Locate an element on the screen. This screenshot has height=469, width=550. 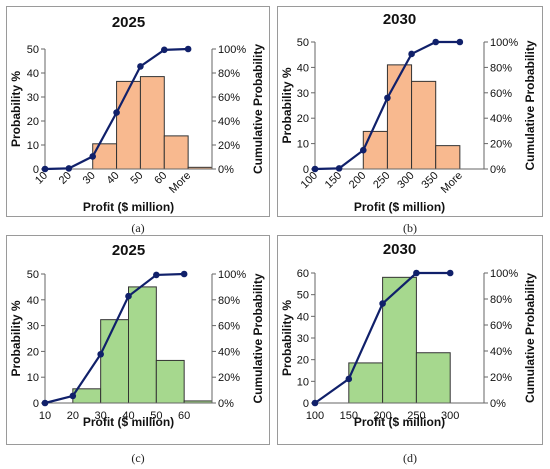
x-tick-label: 100 is located at coordinates (315, 416).